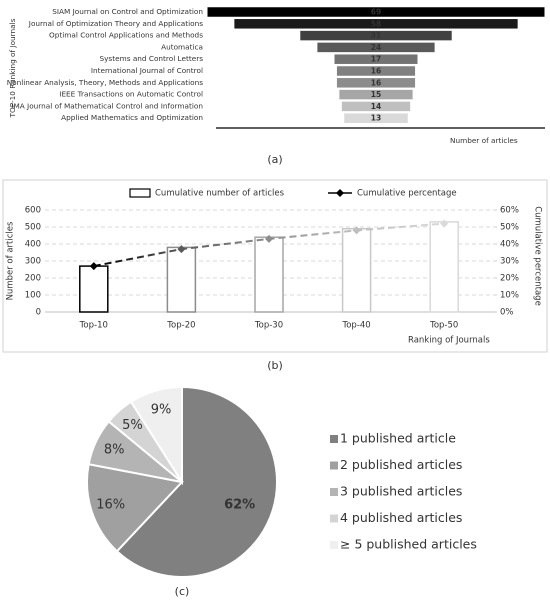 This screenshot has height=608, width=550. Describe the element at coordinates (151, 58) in the screenshot. I see `journal-label: Systems and Control Letters` at that location.